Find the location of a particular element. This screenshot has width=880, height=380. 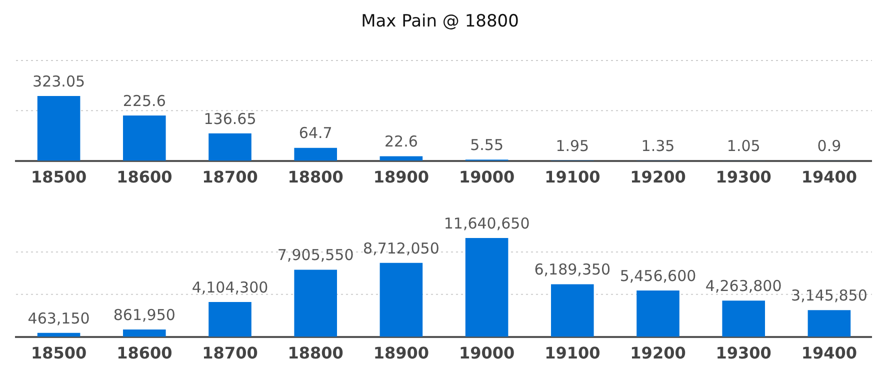

data-label: 11,640,650 is located at coordinates (487, 223).